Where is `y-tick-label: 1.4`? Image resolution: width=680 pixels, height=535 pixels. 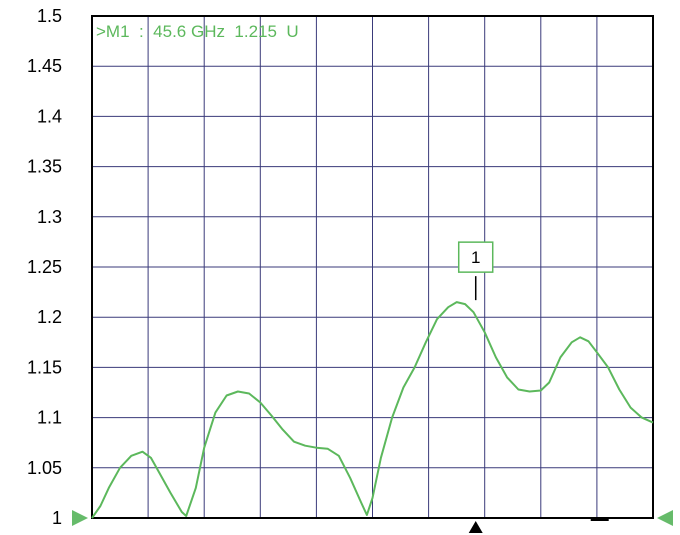 y-tick-label: 1.4 is located at coordinates (49, 116).